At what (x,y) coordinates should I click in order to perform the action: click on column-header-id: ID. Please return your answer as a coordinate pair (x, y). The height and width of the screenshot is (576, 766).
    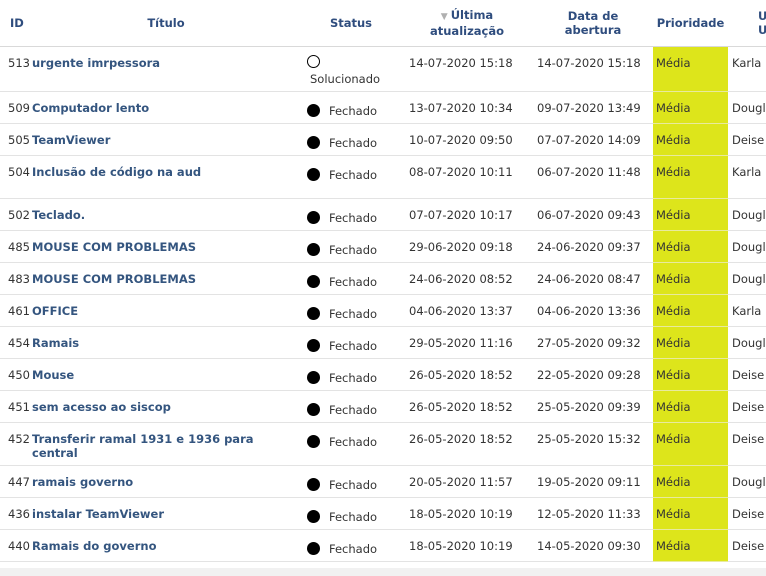
    Looking at the image, I should click on (15, 23).